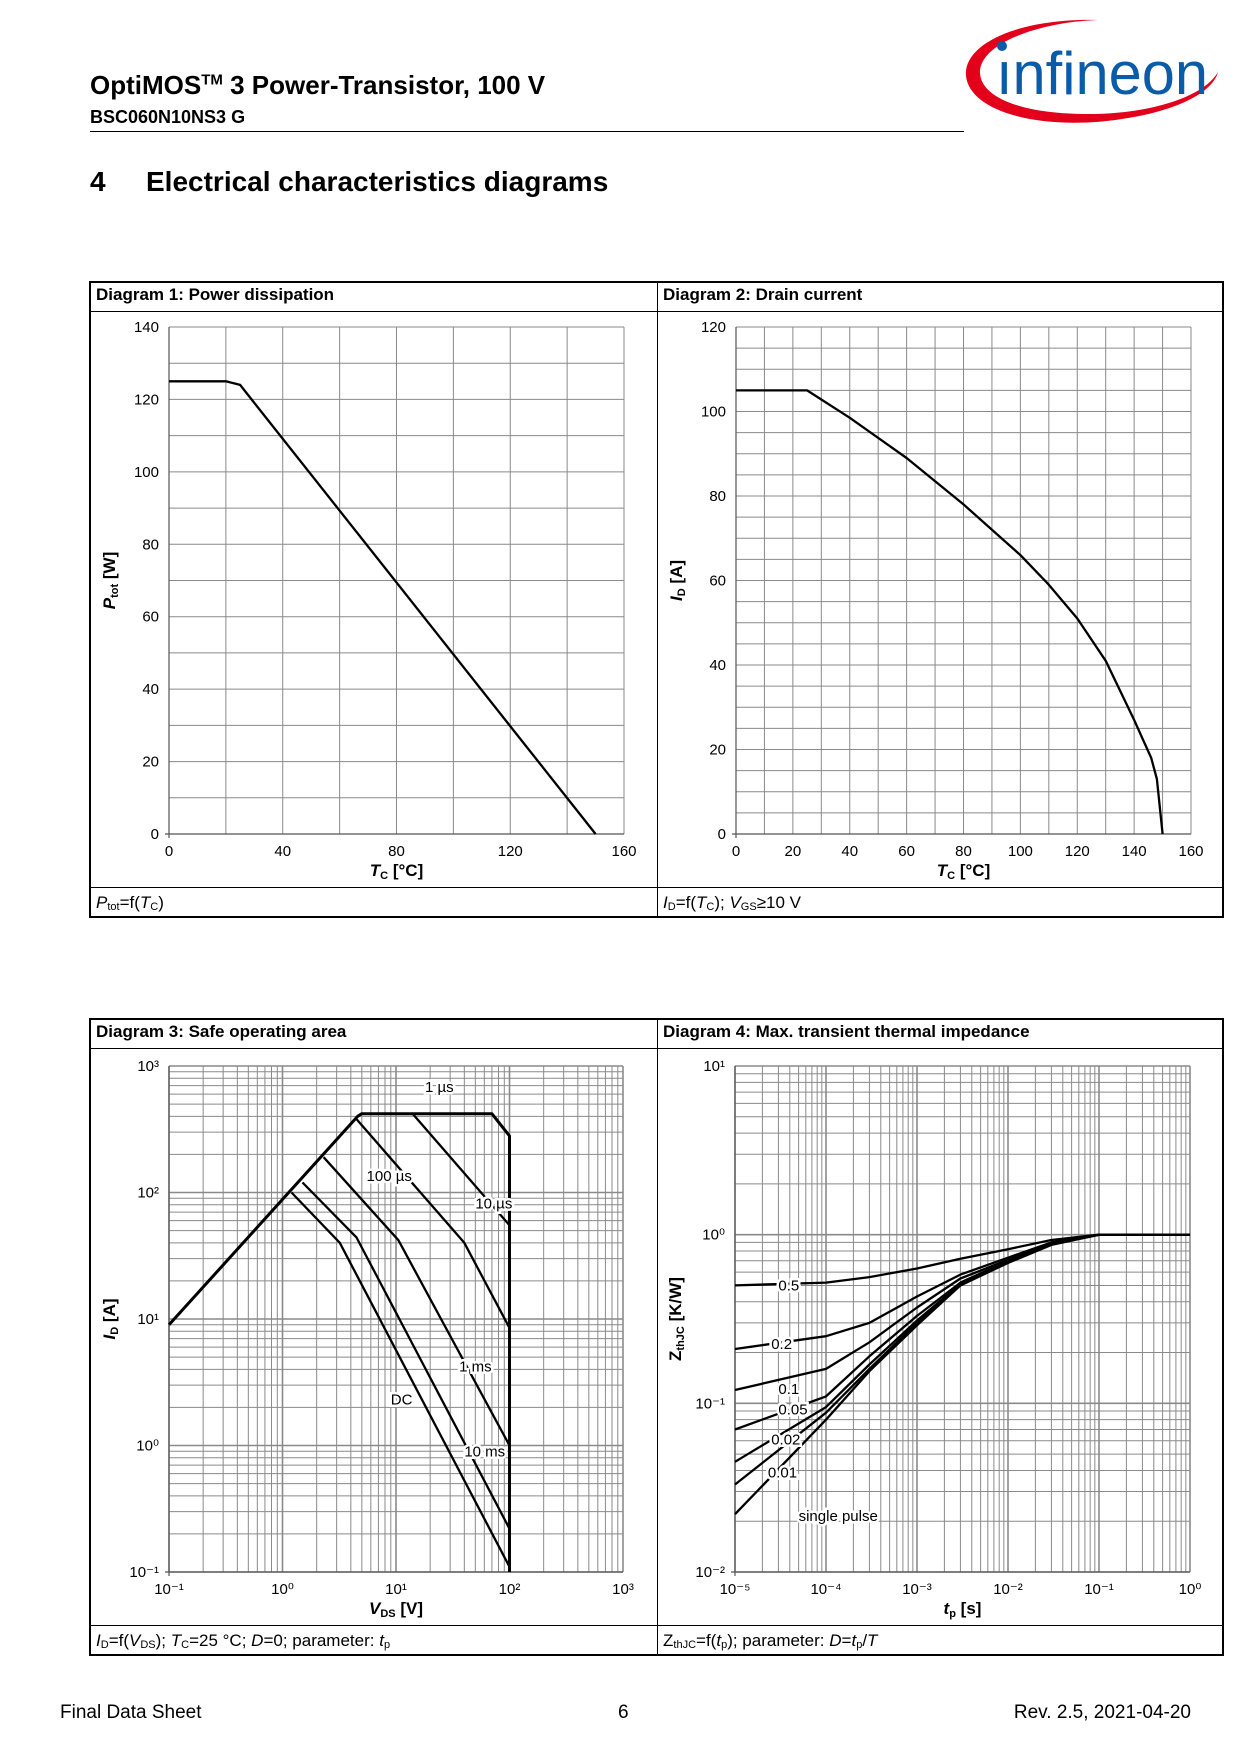 The width and height of the screenshot is (1240, 1754). What do you see at coordinates (1190, 851) in the screenshot?
I see `x-tick-label: 160` at bounding box center [1190, 851].